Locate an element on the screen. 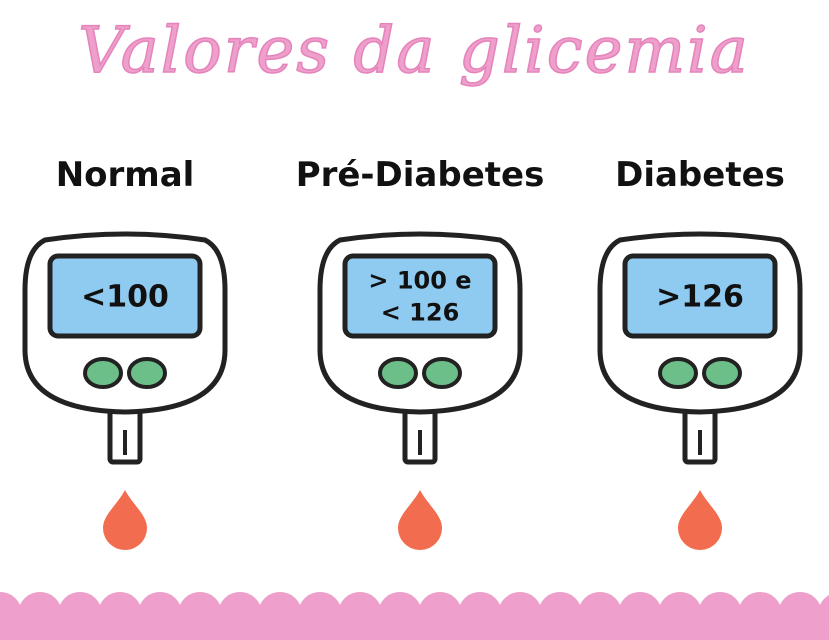  scallops is located at coordinates (414, 614).